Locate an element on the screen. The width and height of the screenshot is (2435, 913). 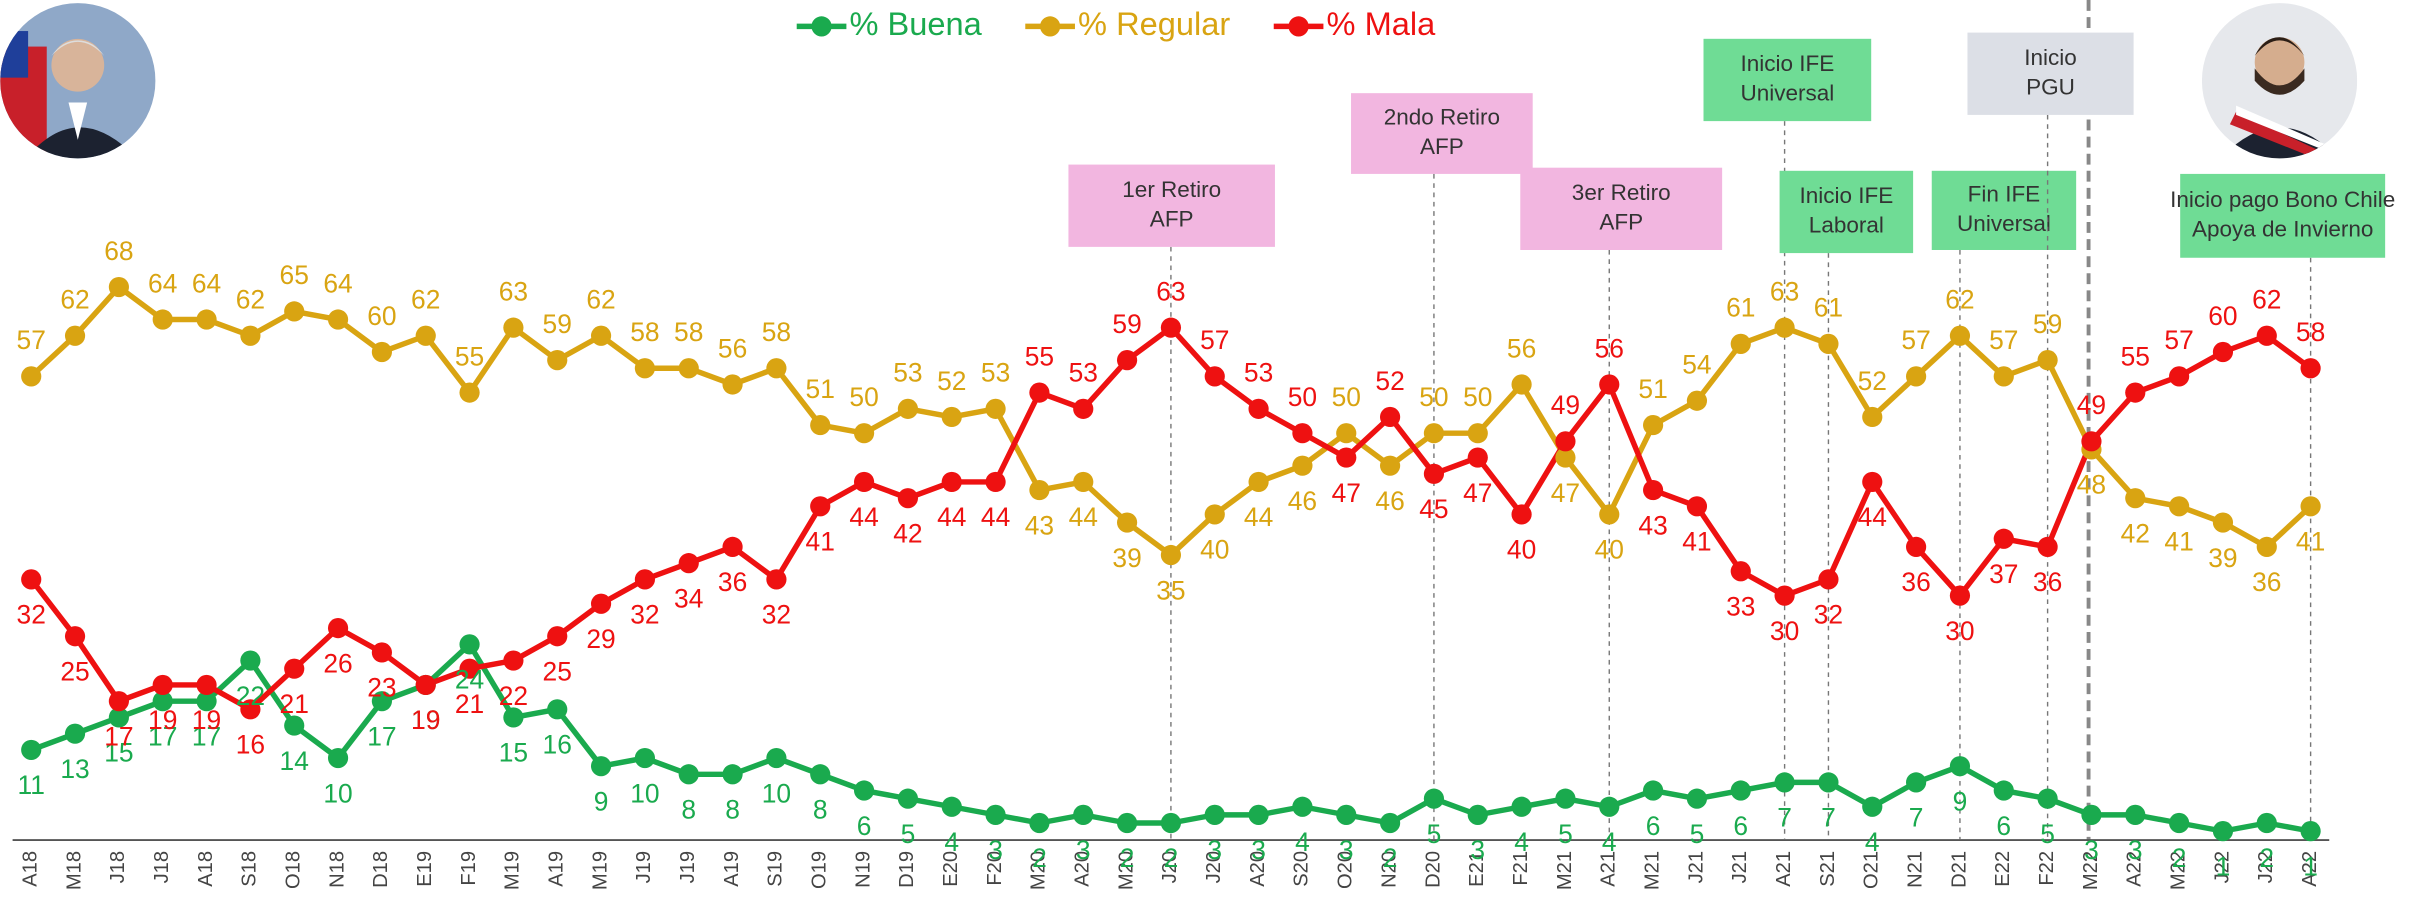
x-tick-label: E20 is located at coordinates (951, 869).